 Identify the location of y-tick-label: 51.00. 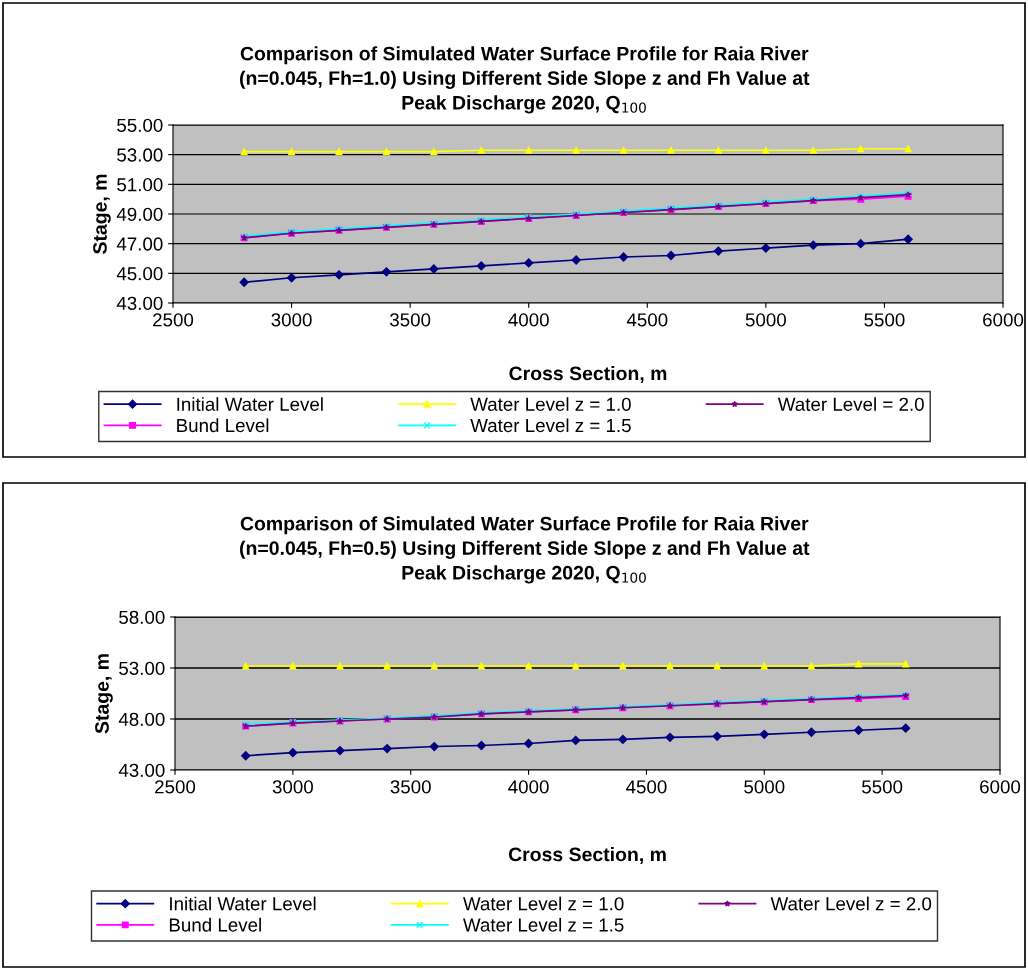
(140, 185).